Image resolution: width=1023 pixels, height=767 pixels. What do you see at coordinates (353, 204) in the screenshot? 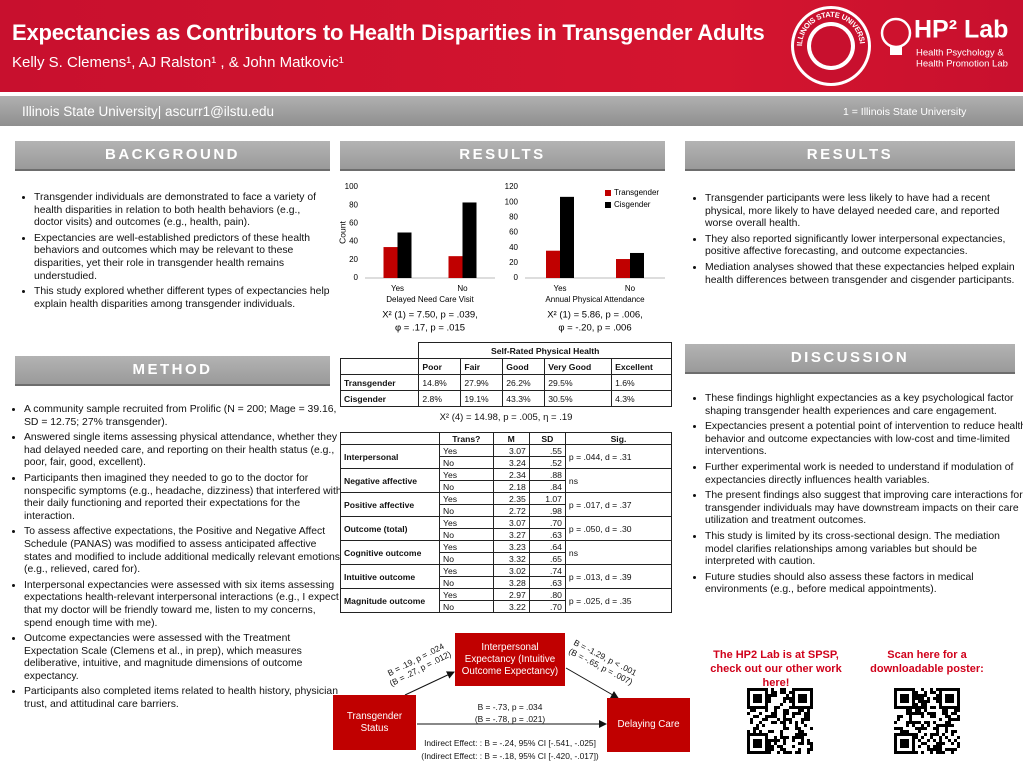
I see `y-tick-label: 80` at bounding box center [353, 204].